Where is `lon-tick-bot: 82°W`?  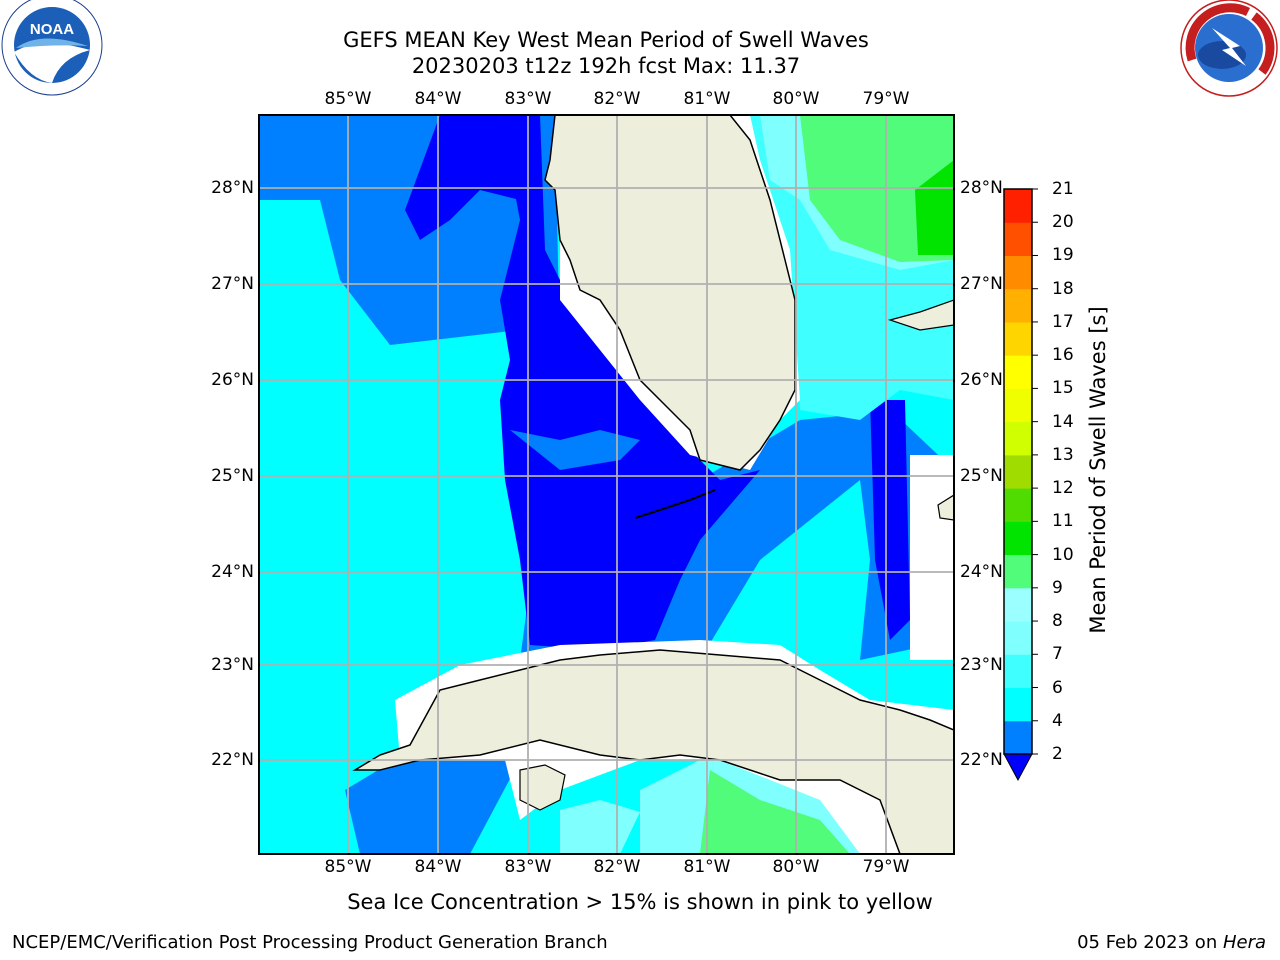
lon-tick-bot: 82°W is located at coordinates (617, 867).